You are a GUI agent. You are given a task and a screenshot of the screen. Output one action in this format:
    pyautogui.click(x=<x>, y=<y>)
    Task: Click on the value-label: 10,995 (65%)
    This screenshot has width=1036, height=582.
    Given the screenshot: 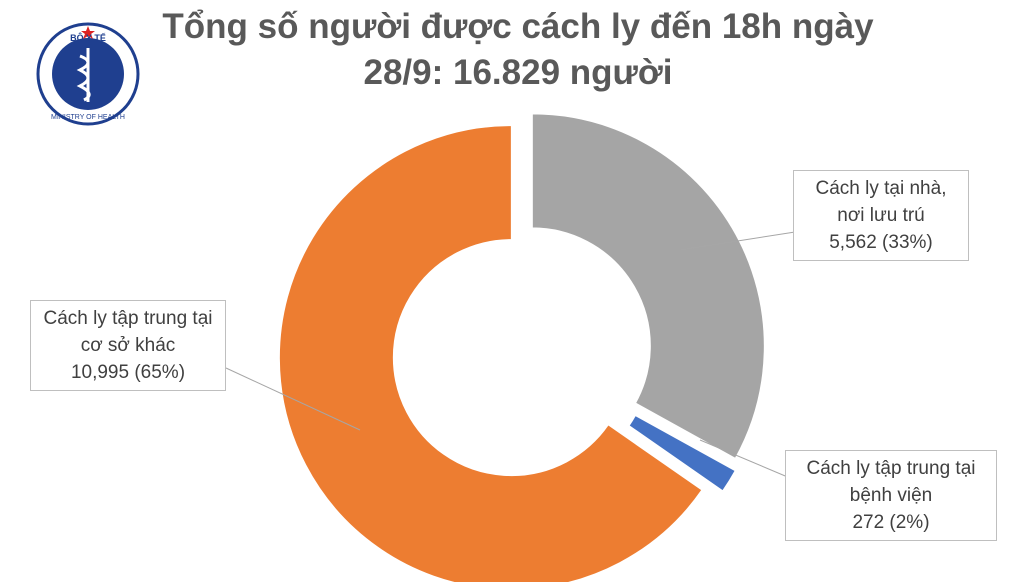 What is the action you would take?
    pyautogui.click(x=128, y=372)
    